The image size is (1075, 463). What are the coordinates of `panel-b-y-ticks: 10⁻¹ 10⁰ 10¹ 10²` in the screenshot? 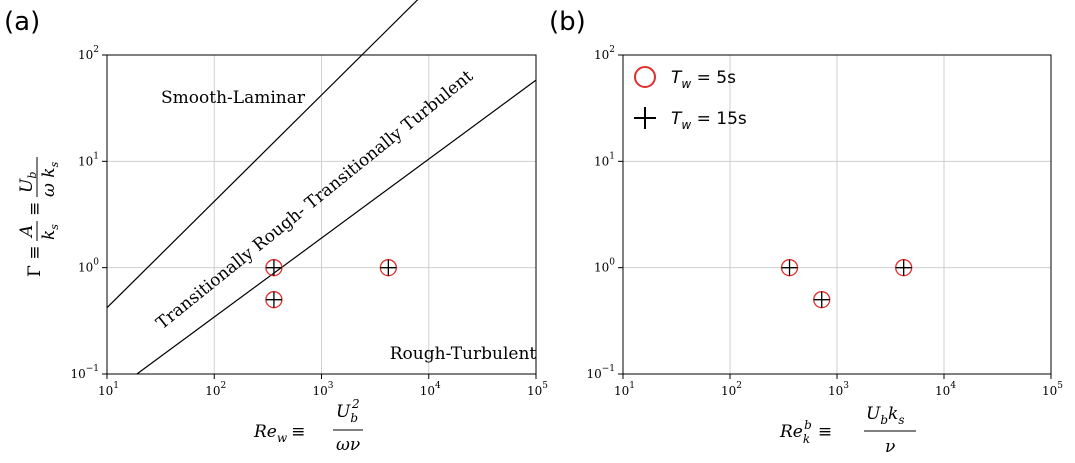 It's located at (604, 213).